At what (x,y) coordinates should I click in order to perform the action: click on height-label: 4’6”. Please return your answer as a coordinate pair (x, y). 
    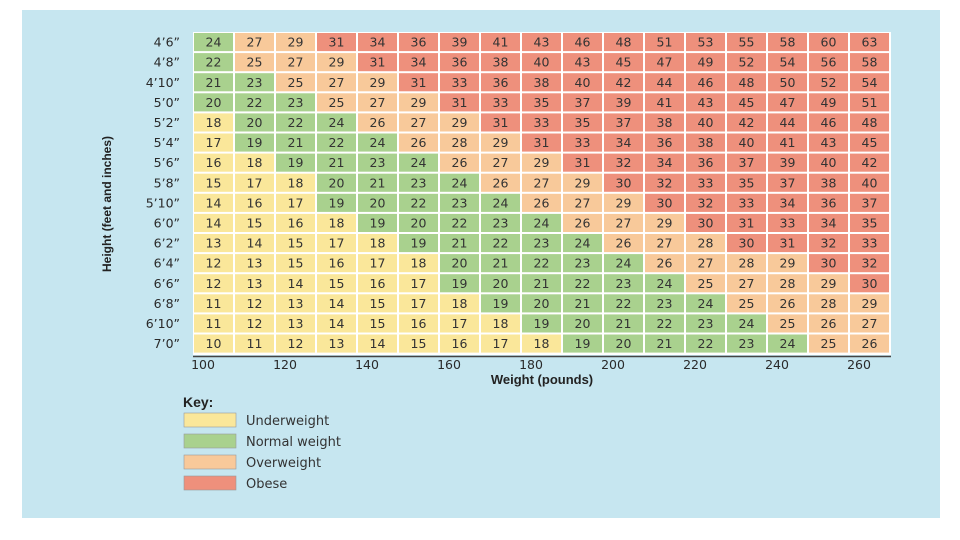
    Looking at the image, I should click on (167, 42).